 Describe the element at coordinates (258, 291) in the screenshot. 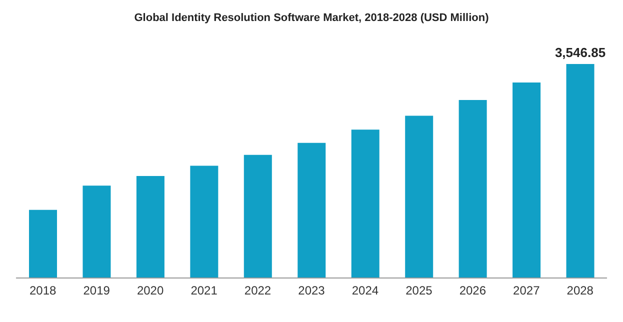

I see `x-tick-label: 2022` at that location.